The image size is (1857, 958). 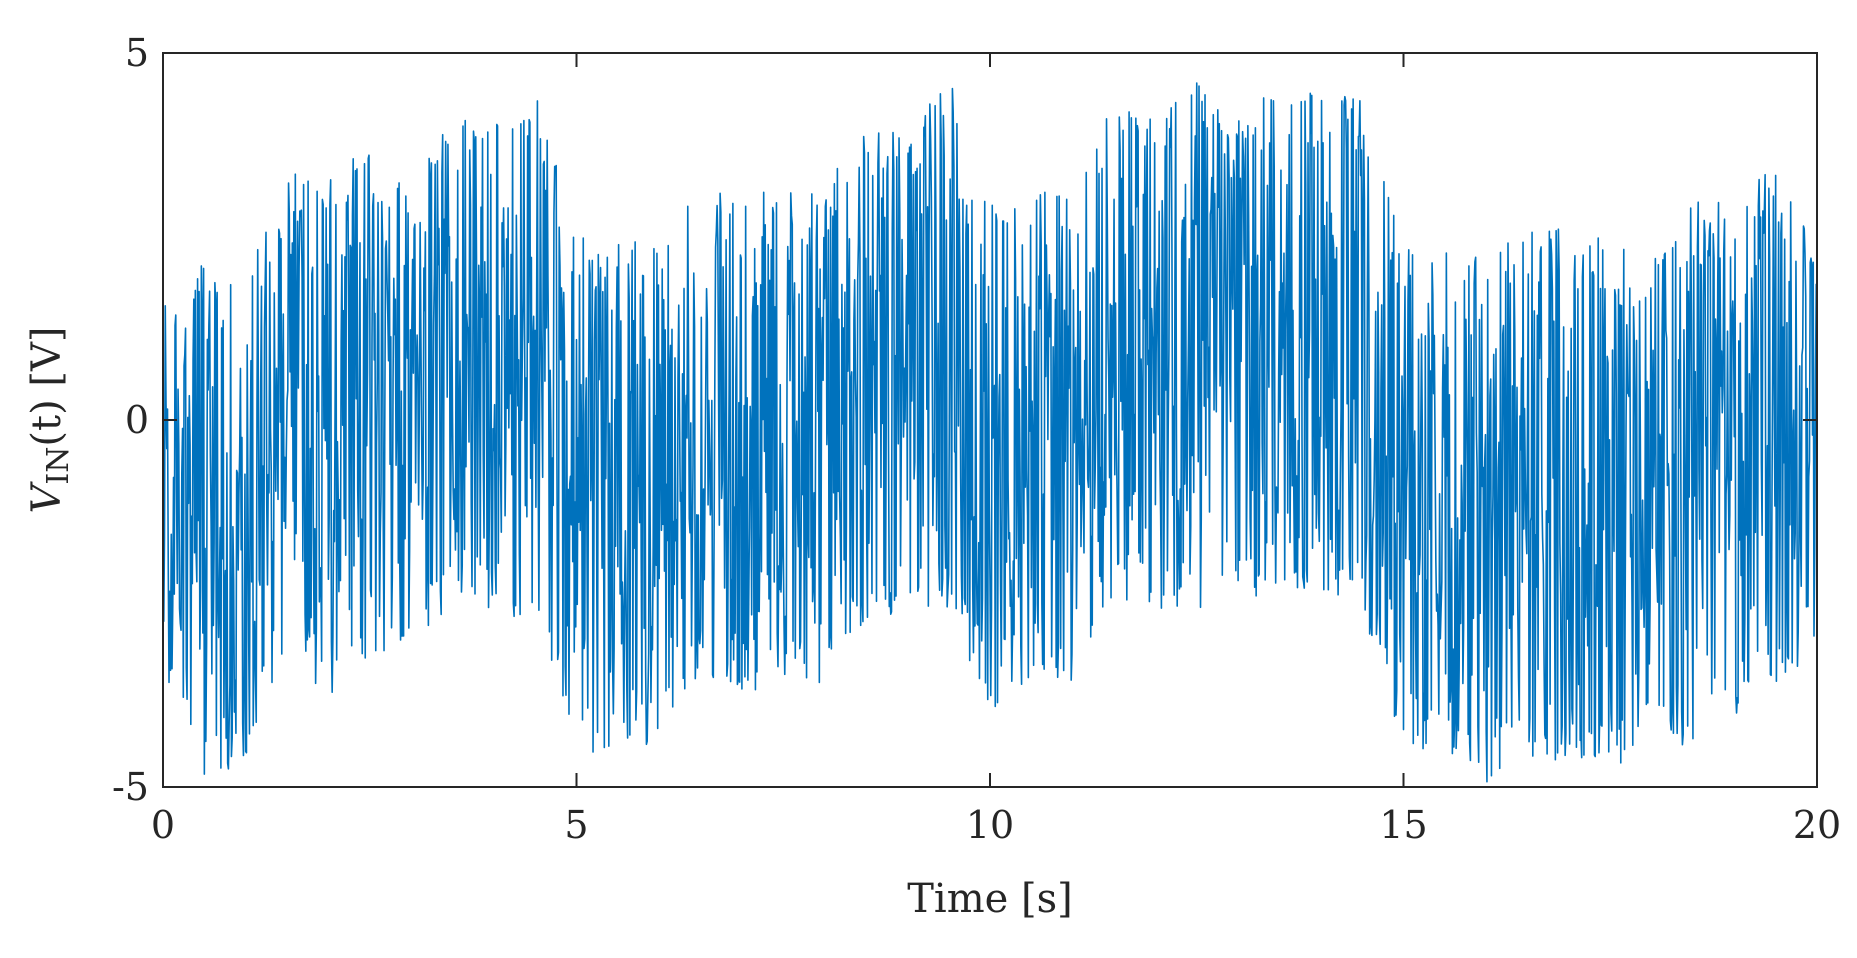 I want to click on x-tick-label: 20, so click(x=1817, y=825).